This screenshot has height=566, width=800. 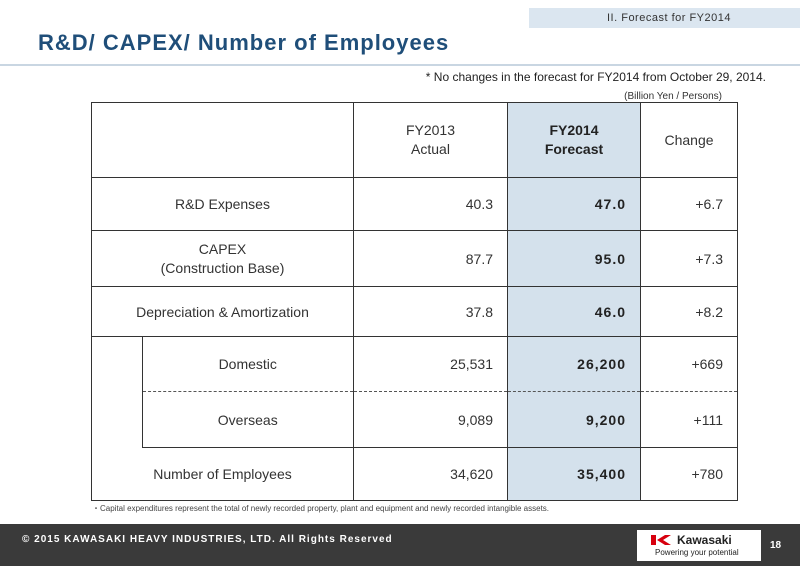 I want to click on header-spacer, so click(x=116, y=140).